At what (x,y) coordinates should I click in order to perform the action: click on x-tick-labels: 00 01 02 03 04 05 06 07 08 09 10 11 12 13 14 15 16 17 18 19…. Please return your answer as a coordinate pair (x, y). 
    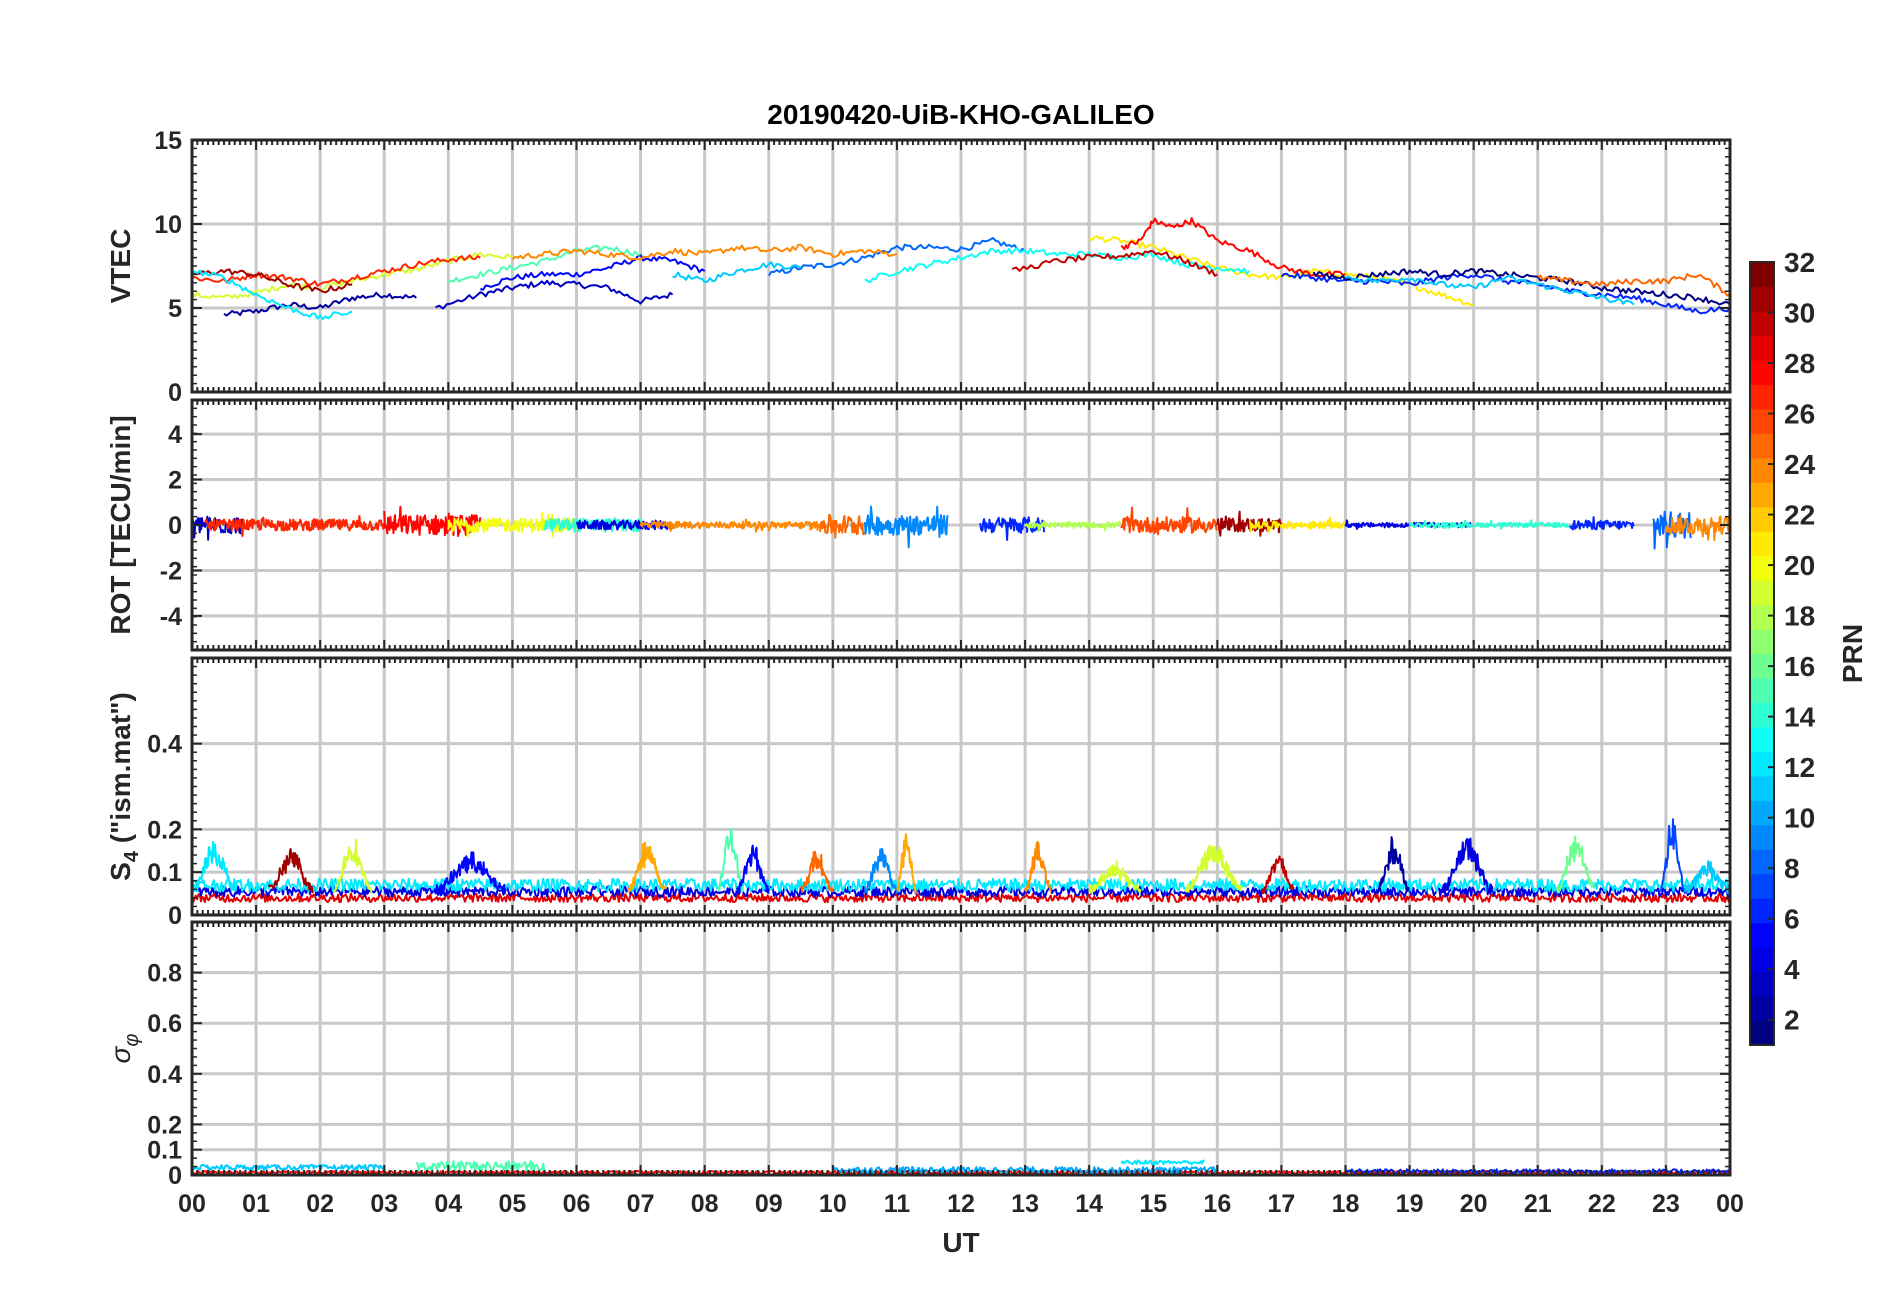
    Looking at the image, I should click on (961, 1204).